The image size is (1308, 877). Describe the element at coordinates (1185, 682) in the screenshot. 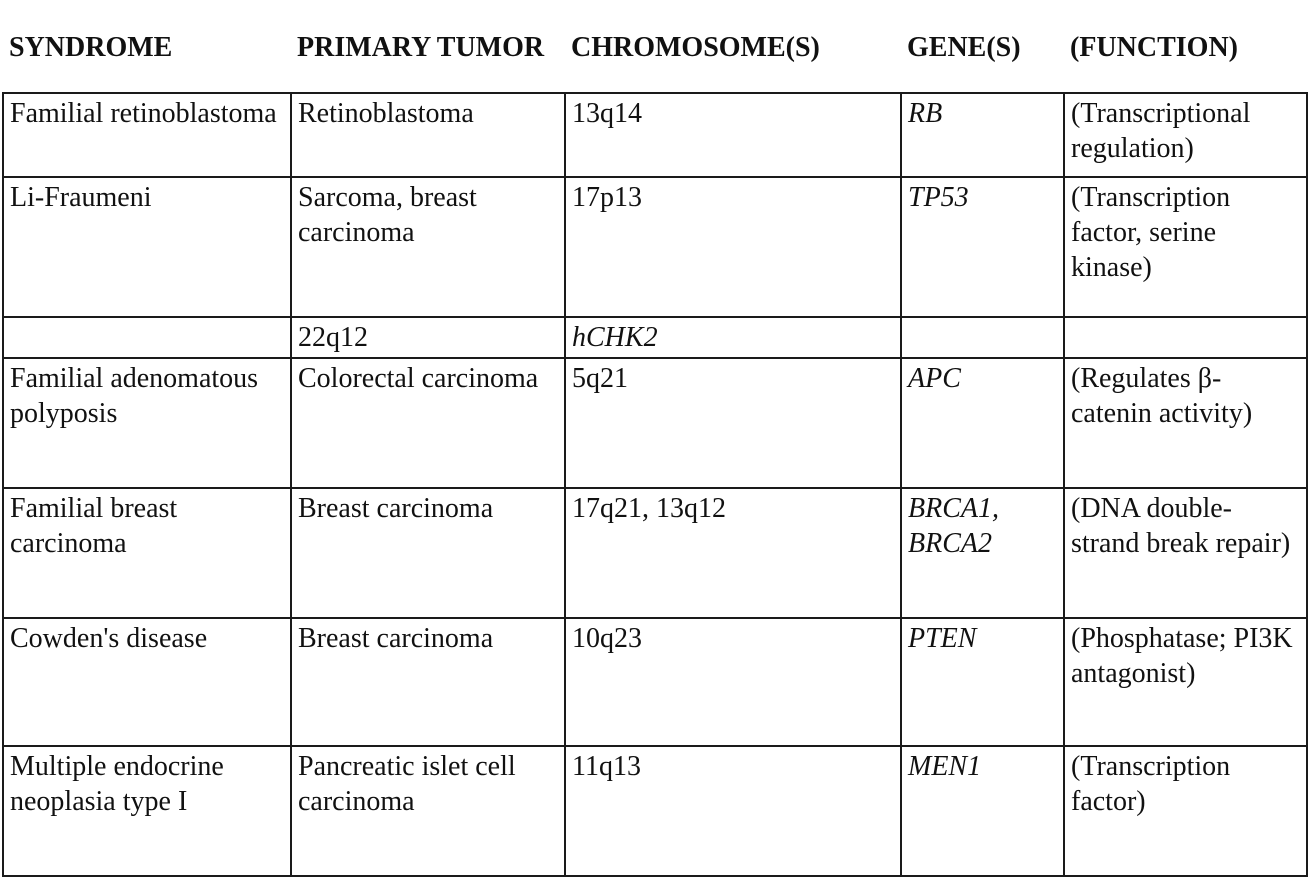

I see `cell-function: (Phosphatase; PI3K antagonist)` at that location.